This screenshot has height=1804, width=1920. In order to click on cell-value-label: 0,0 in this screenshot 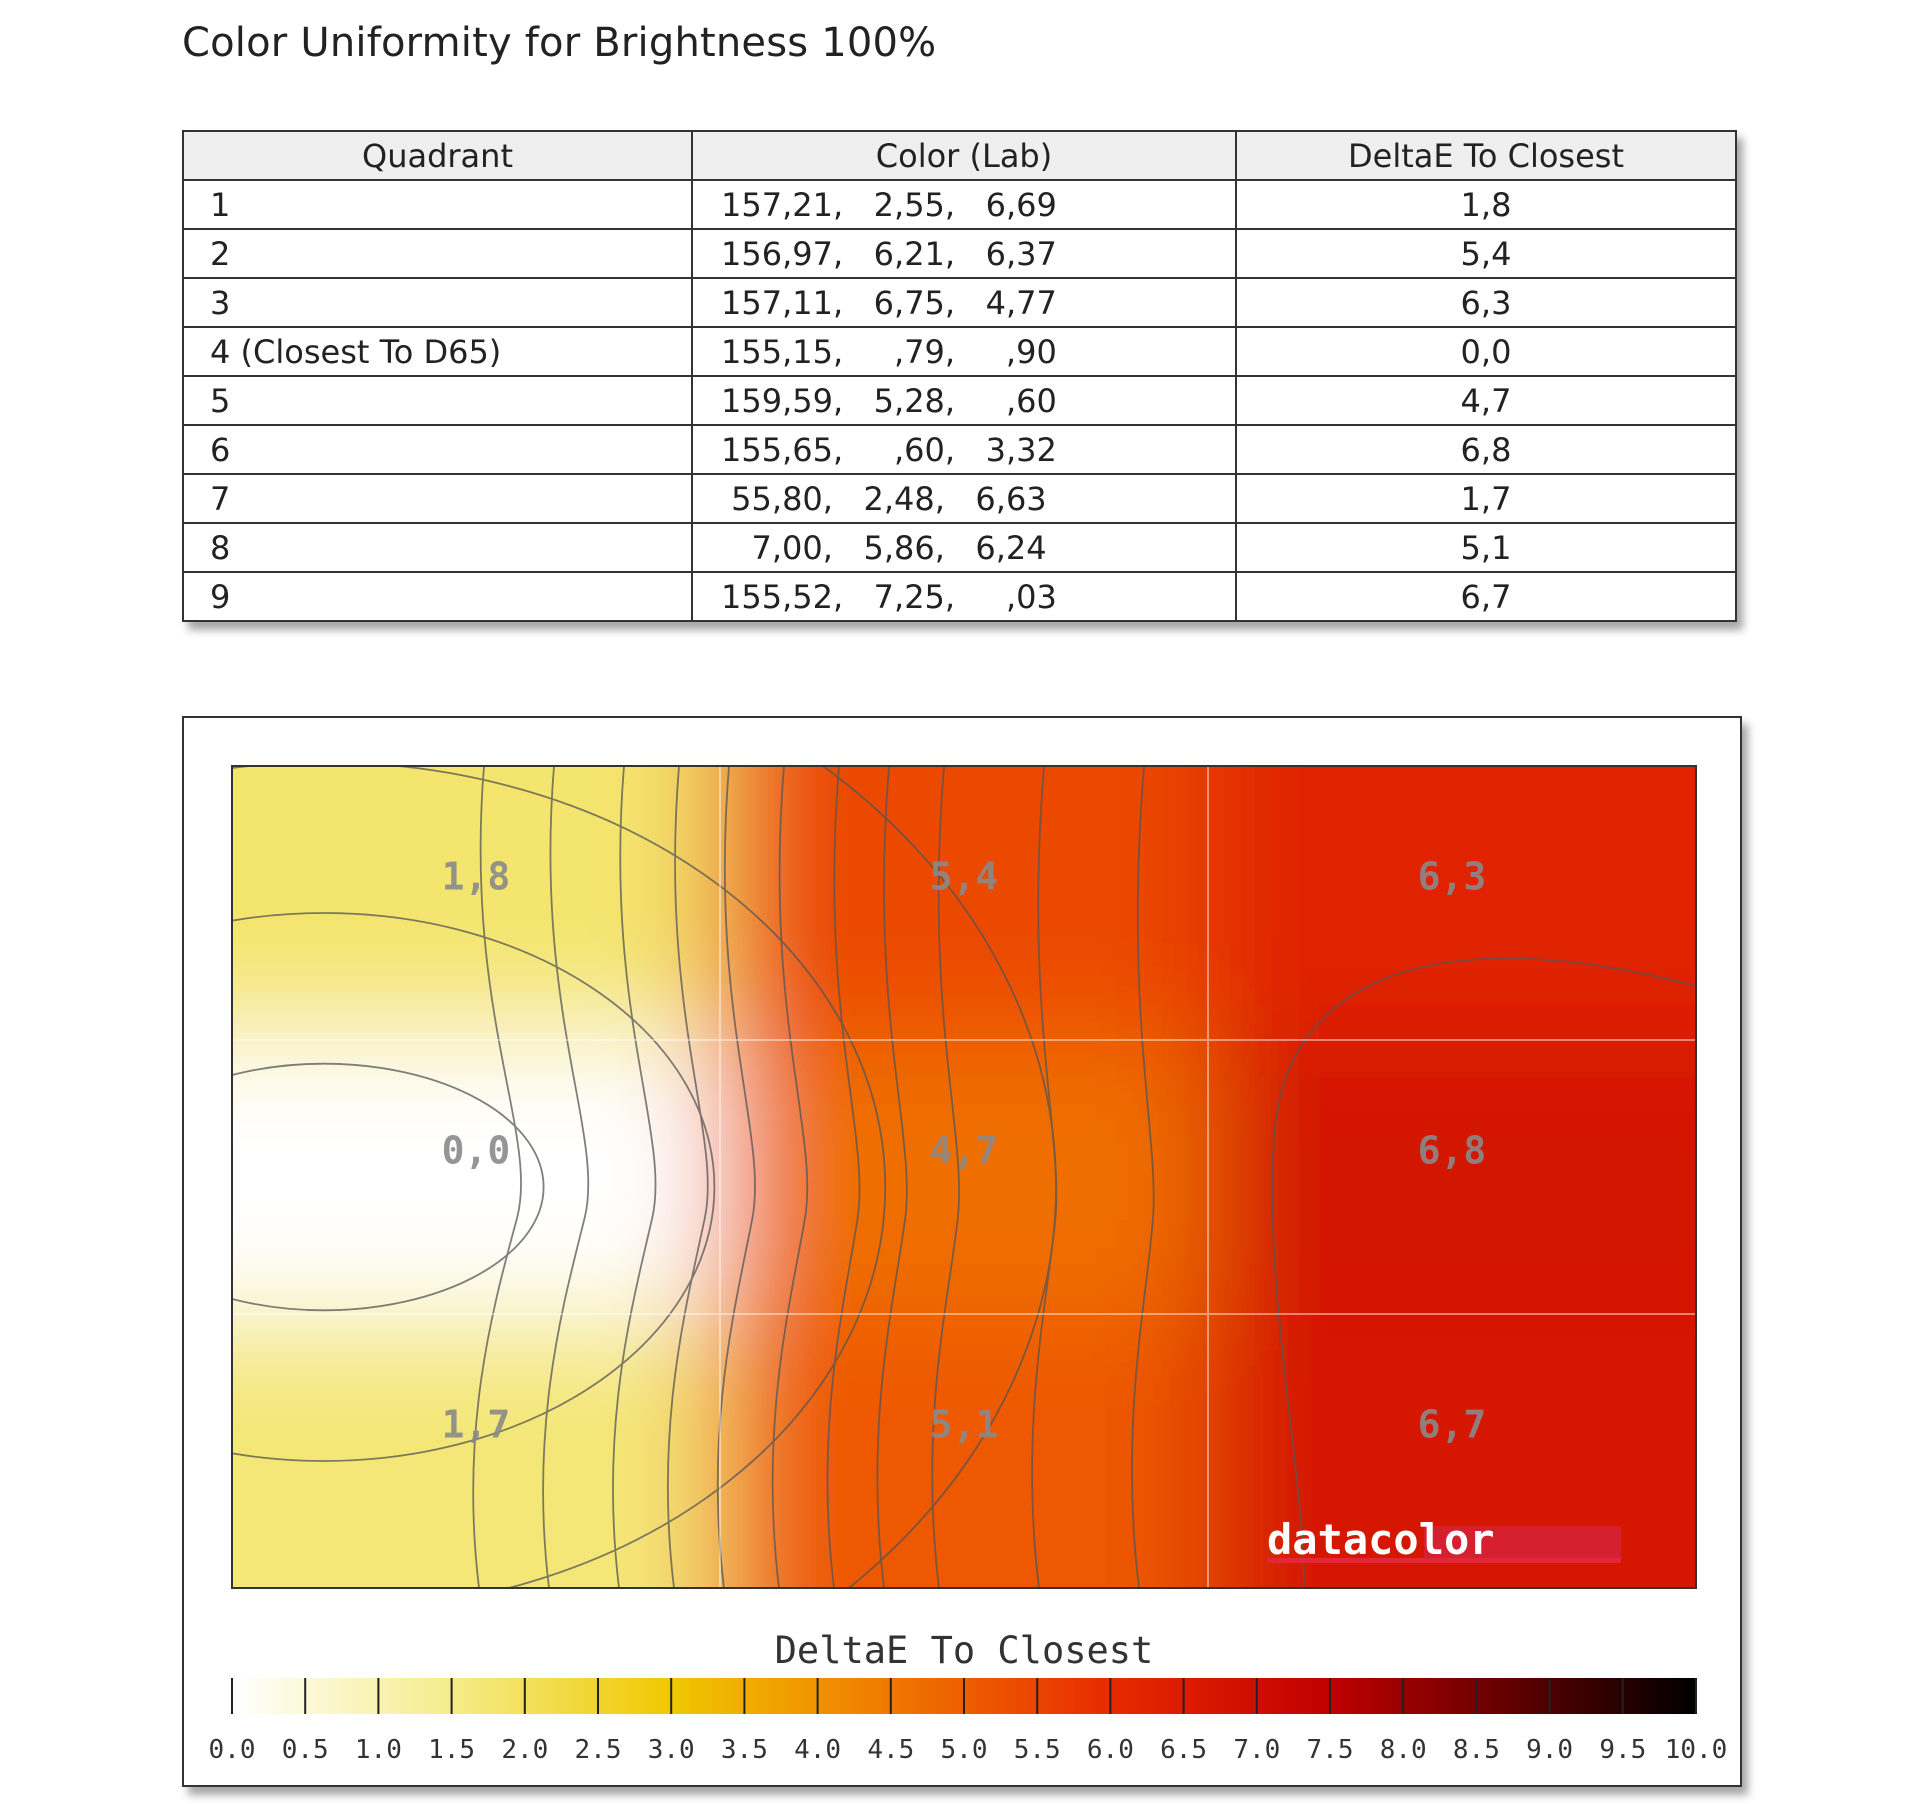, I will do `click(476, 1150)`.